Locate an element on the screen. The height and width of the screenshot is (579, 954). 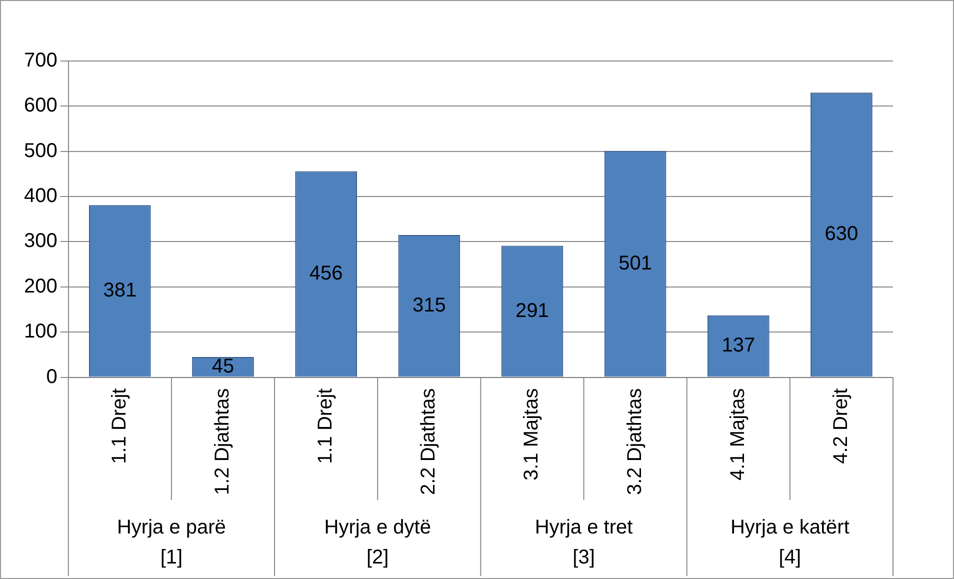
y-tick-label: 0 is located at coordinates (52, 377).